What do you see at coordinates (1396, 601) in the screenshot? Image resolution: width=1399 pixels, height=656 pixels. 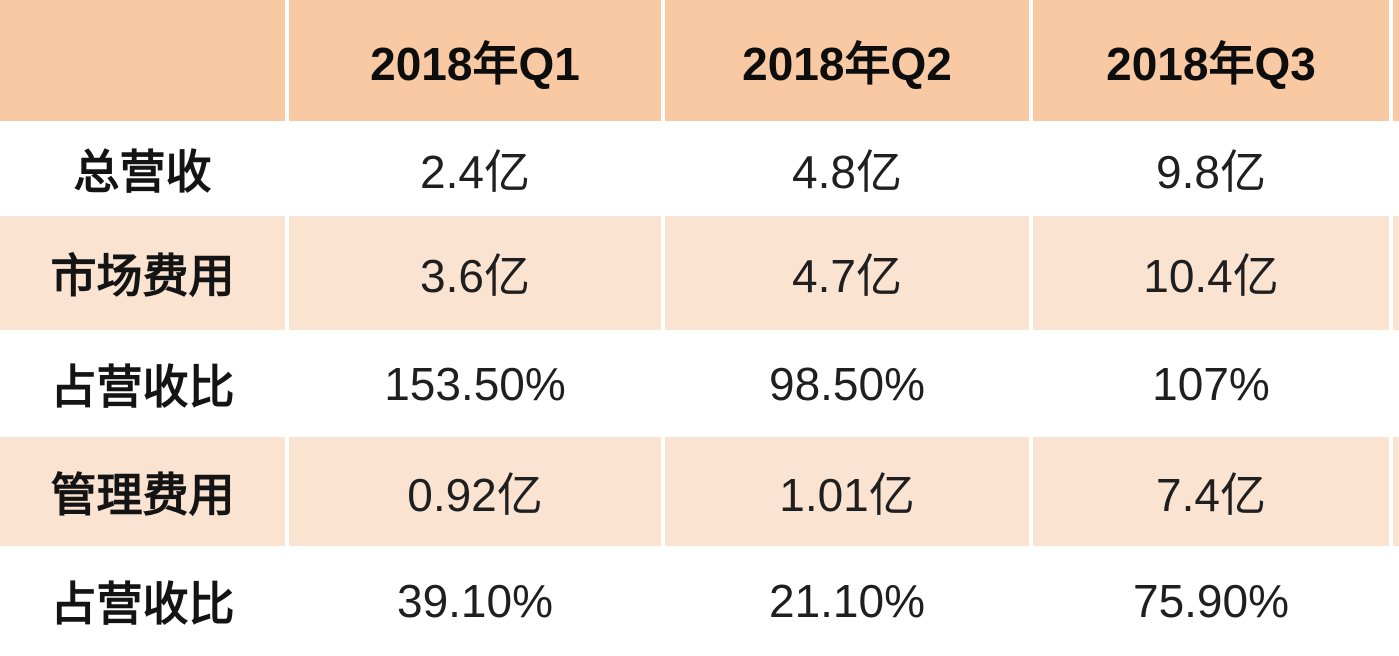 I see `cropped-column-sliver-row5` at bounding box center [1396, 601].